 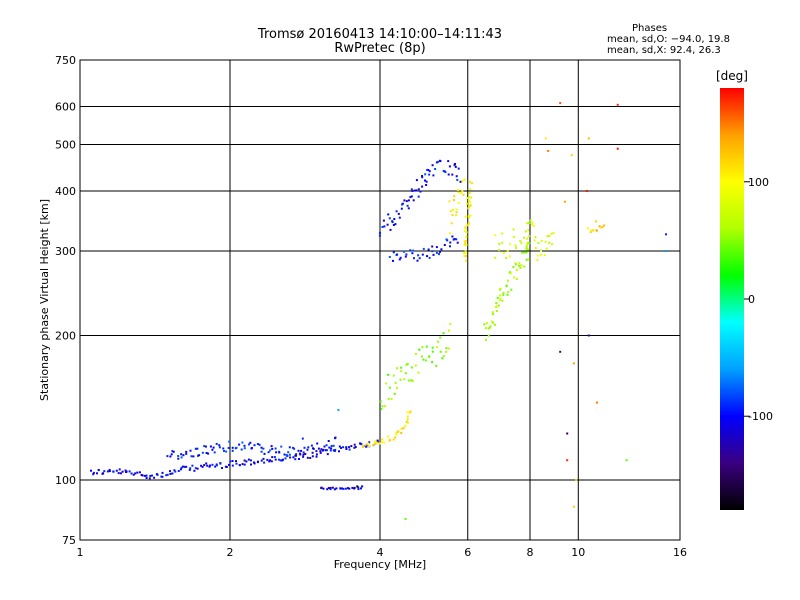 What do you see at coordinates (380, 34) in the screenshot?
I see `chart-title: Tromsø 20160413 14:10:00–14:11:43` at bounding box center [380, 34].